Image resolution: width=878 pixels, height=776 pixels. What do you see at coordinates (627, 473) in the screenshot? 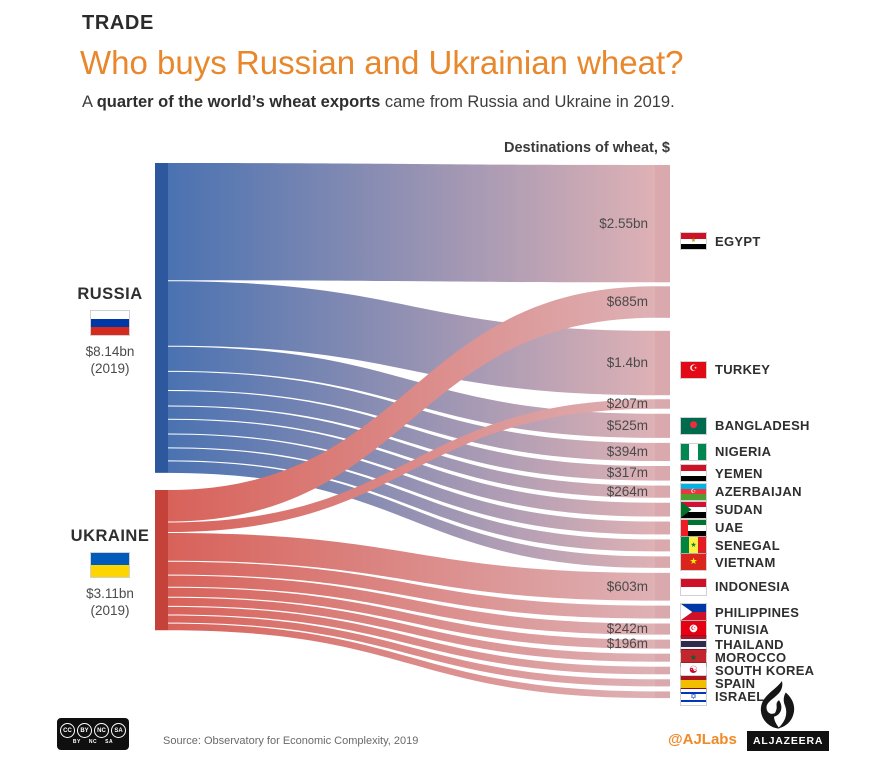
I see `flow-value-russia-yemen: $317m` at bounding box center [627, 473].